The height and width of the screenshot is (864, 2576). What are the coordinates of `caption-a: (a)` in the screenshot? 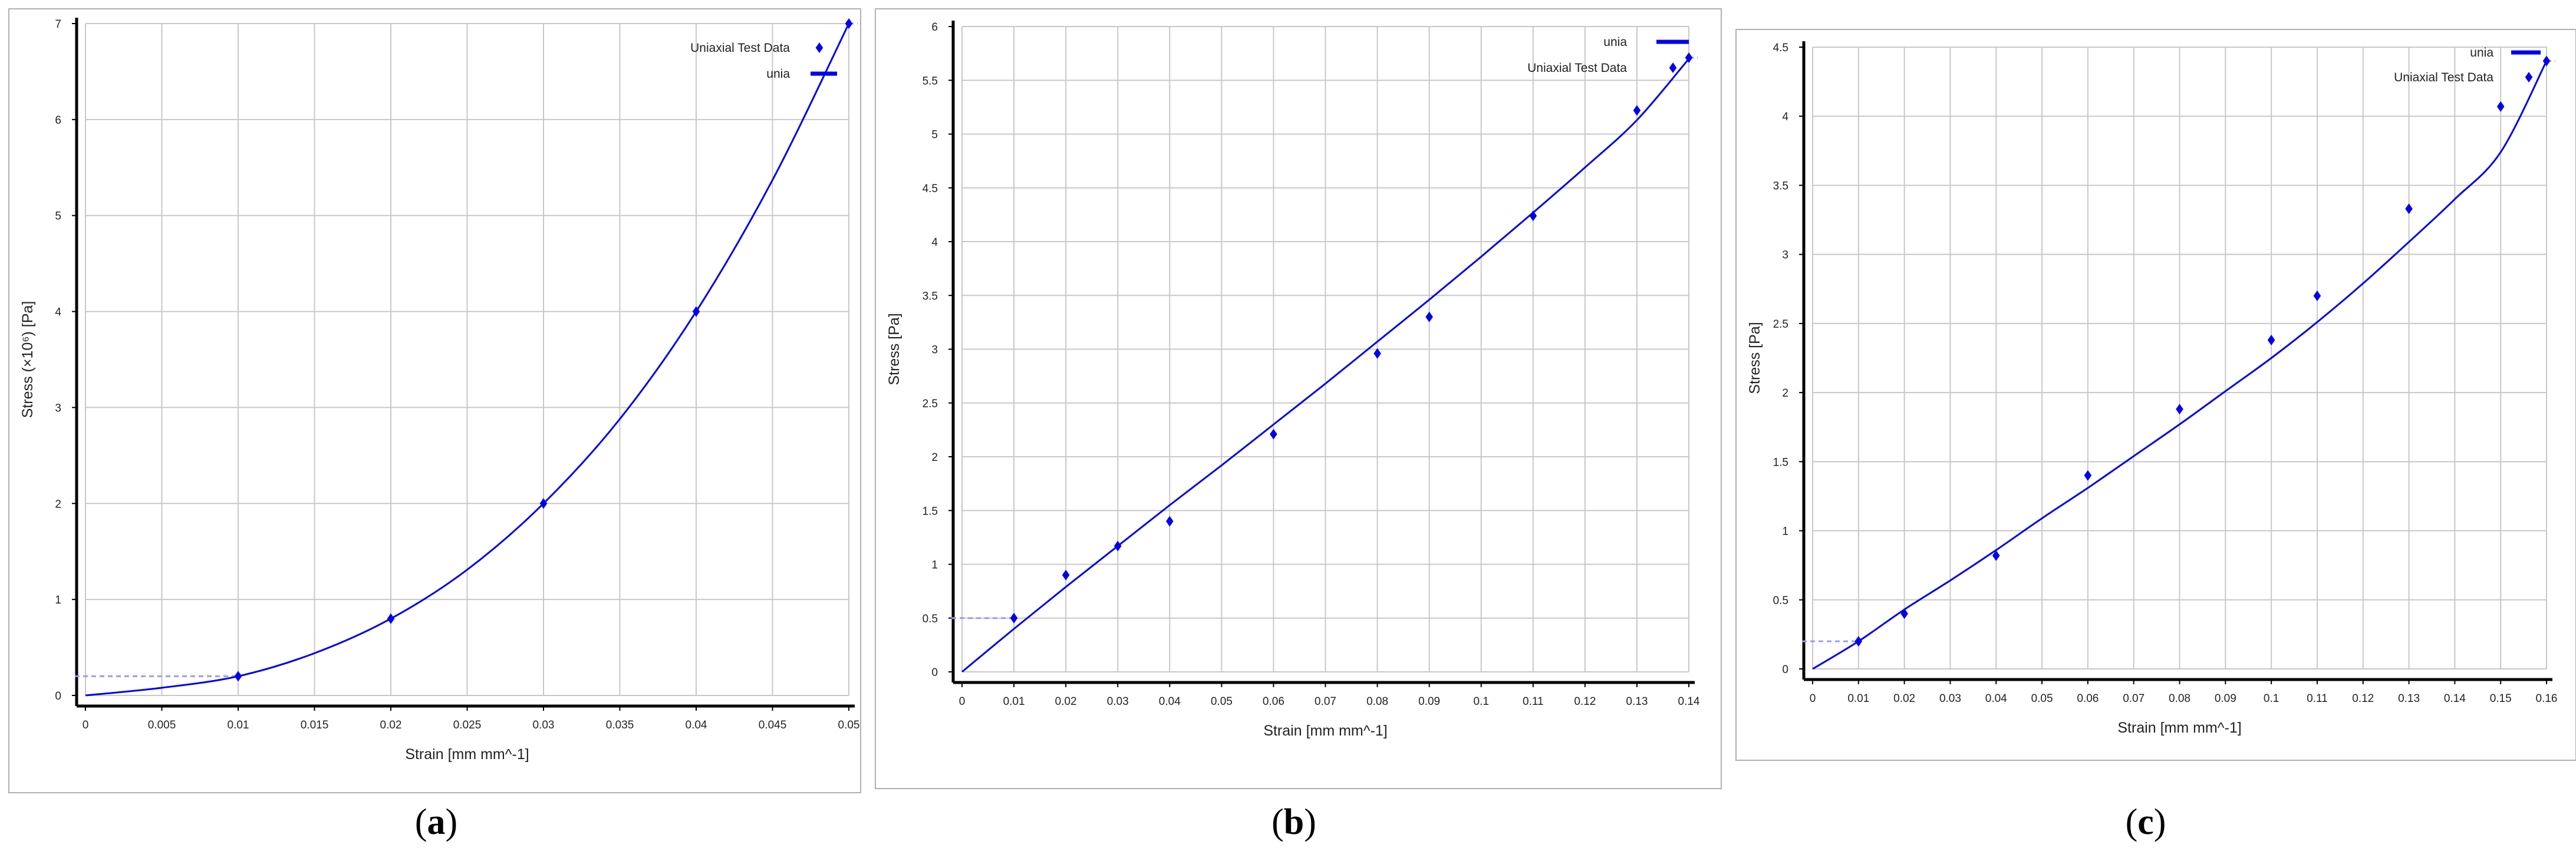 It's located at (436, 822).